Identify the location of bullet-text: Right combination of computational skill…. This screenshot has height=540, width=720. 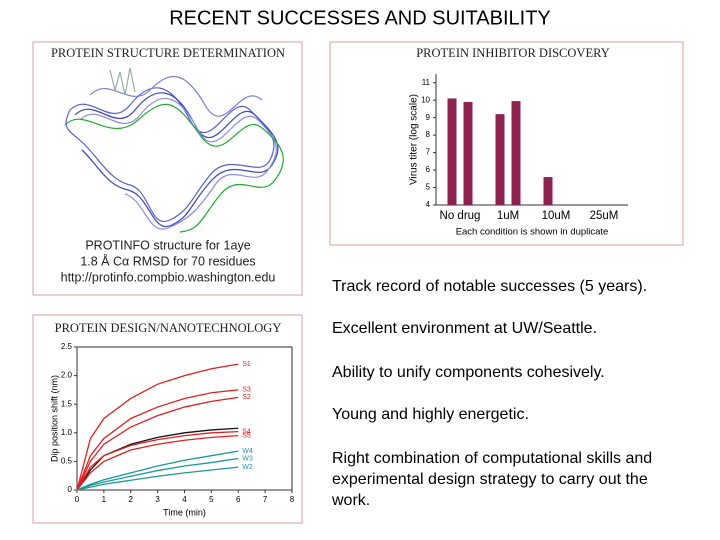
(492, 479).